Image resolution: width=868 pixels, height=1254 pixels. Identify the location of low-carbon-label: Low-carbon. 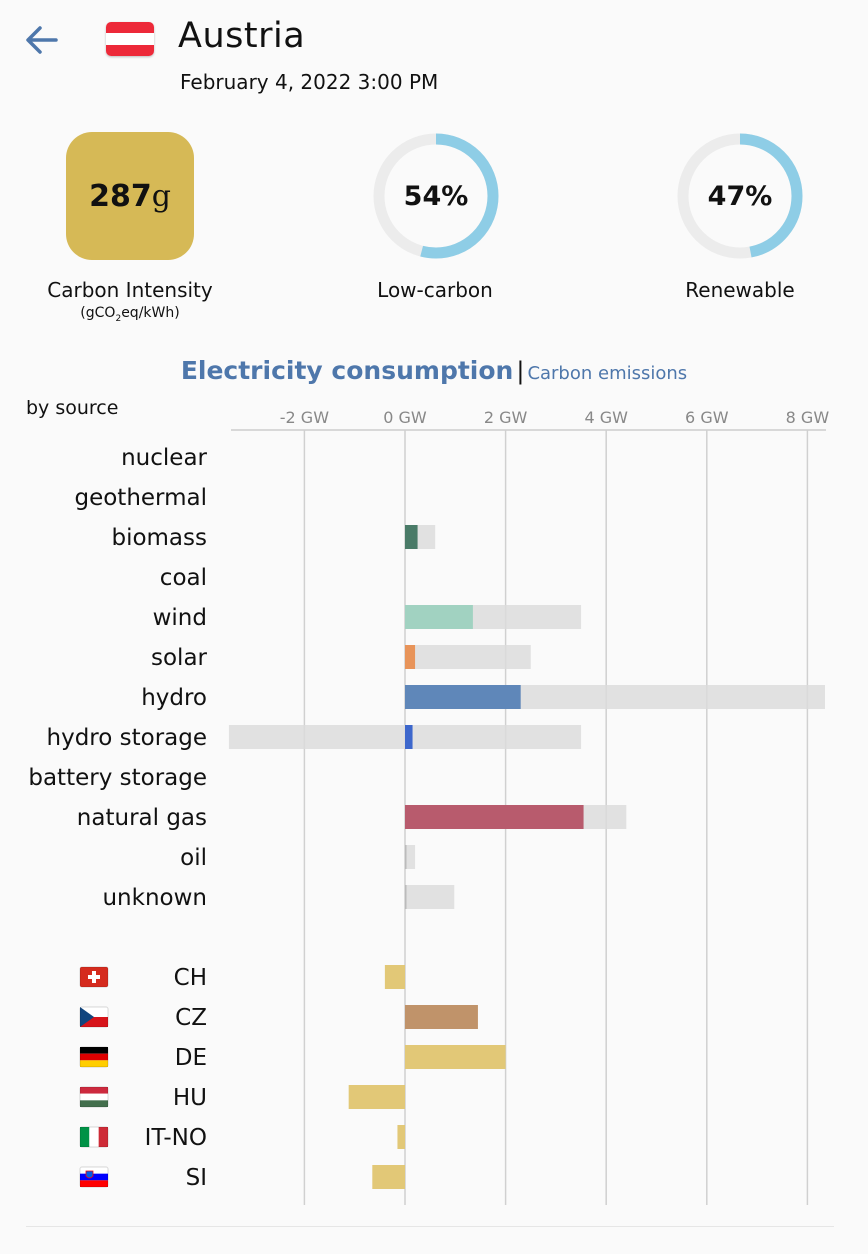
(435, 290).